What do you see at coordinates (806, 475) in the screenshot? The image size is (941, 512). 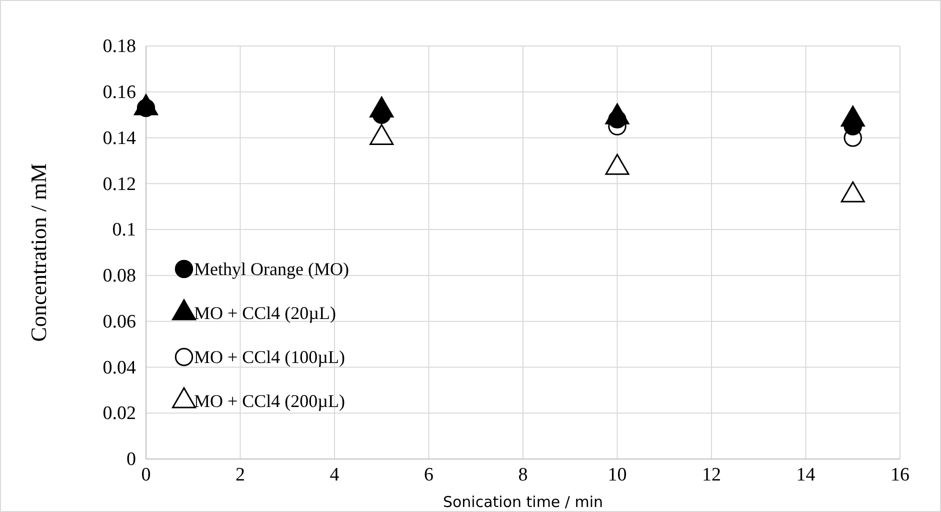 I see `x-tick-label: 14` at bounding box center [806, 475].